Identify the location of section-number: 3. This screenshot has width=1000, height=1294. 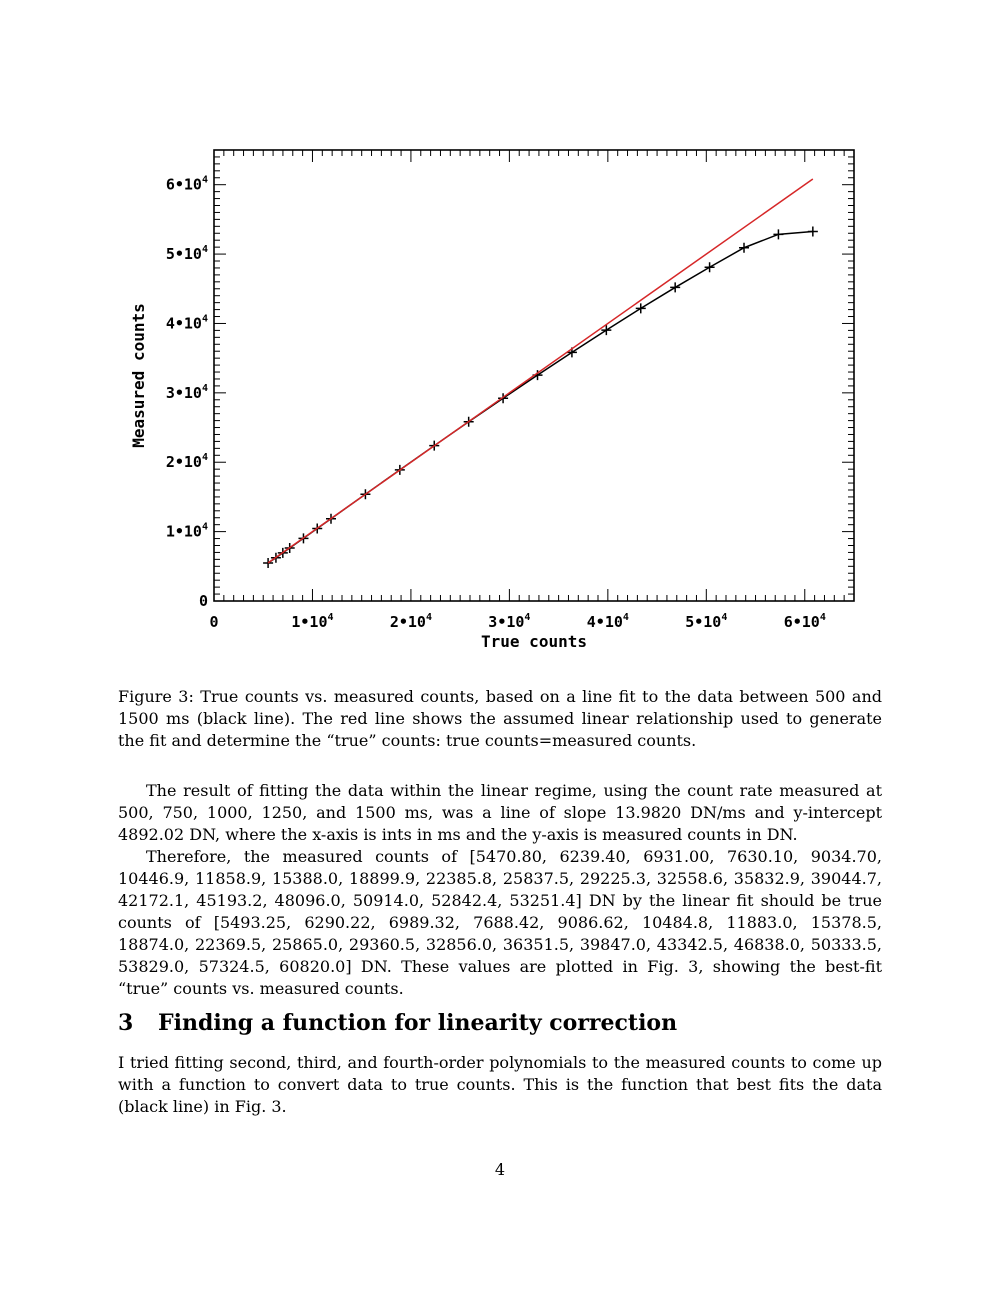
(126, 1023).